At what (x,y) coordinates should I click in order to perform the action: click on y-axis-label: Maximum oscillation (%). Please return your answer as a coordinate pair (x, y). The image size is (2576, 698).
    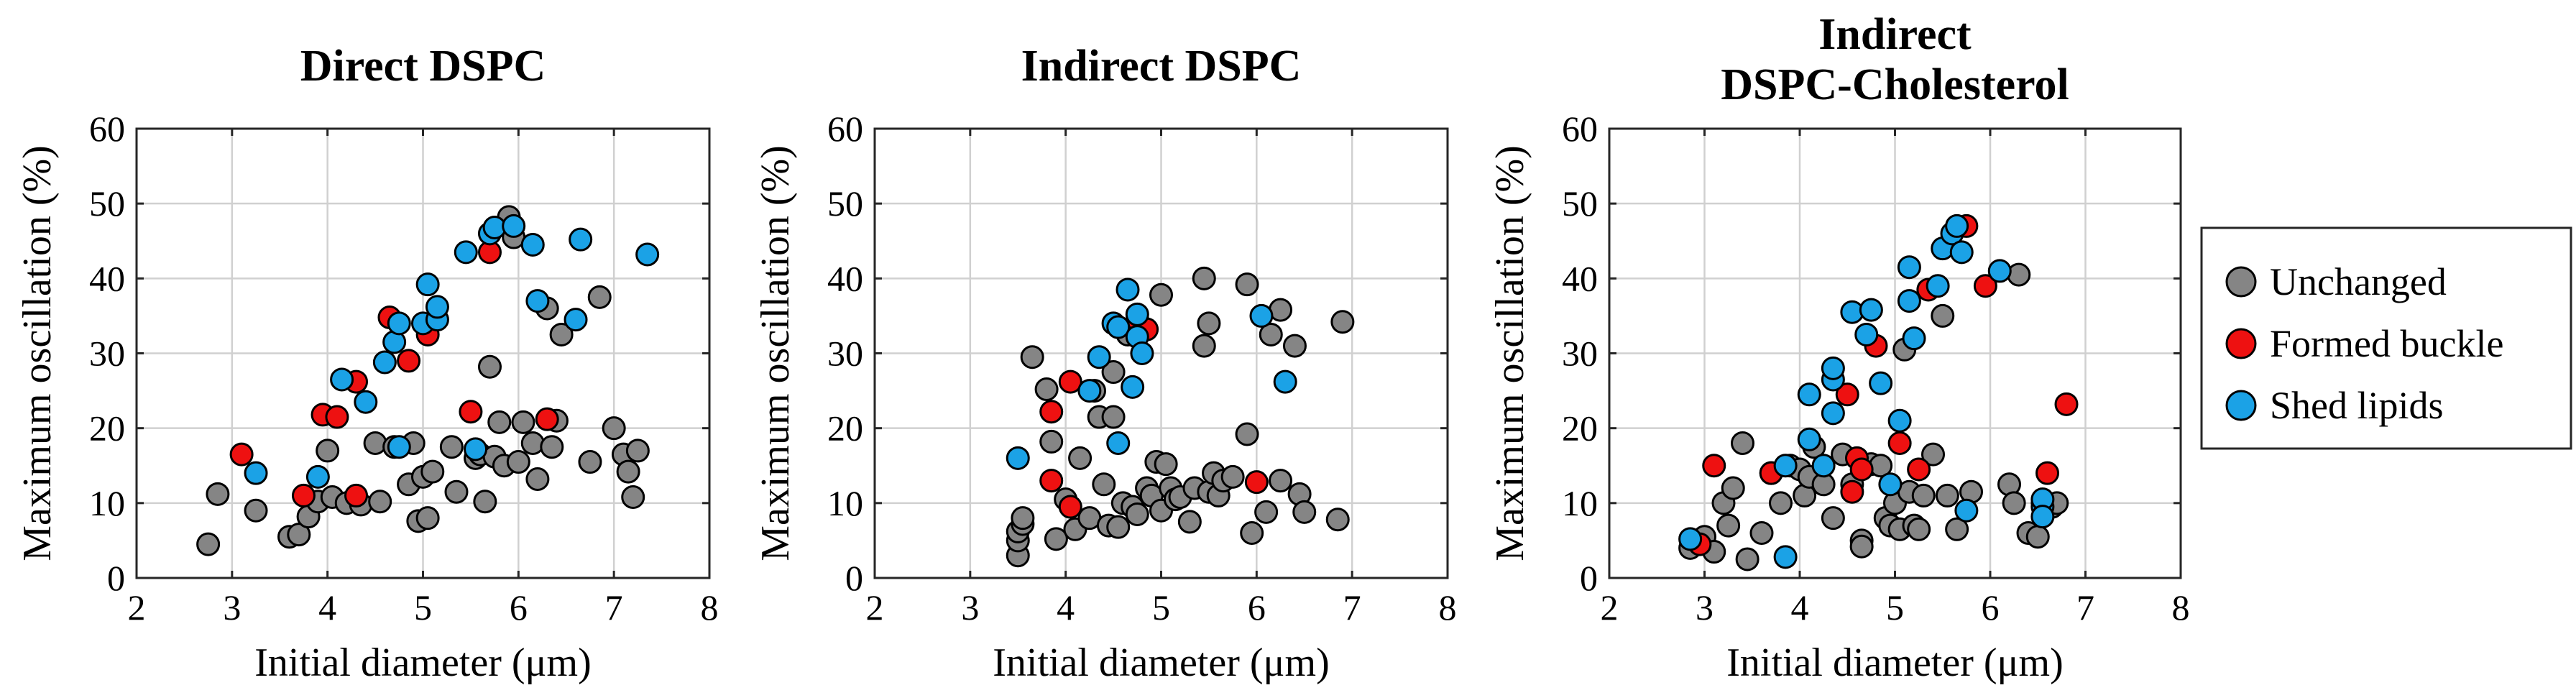
    Looking at the image, I should click on (1510, 353).